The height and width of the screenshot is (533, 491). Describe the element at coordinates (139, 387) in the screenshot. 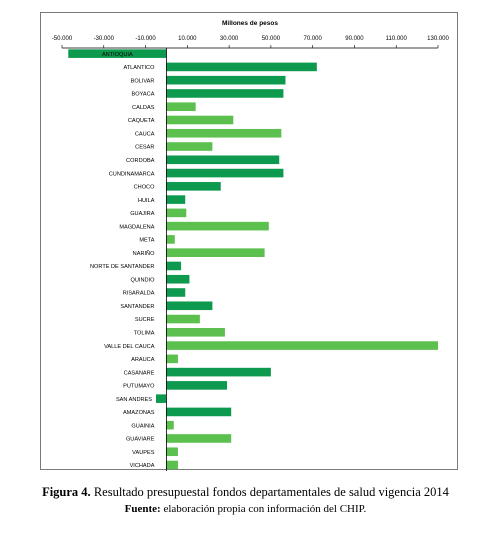

I see `category-label: PUTUMAYO` at that location.